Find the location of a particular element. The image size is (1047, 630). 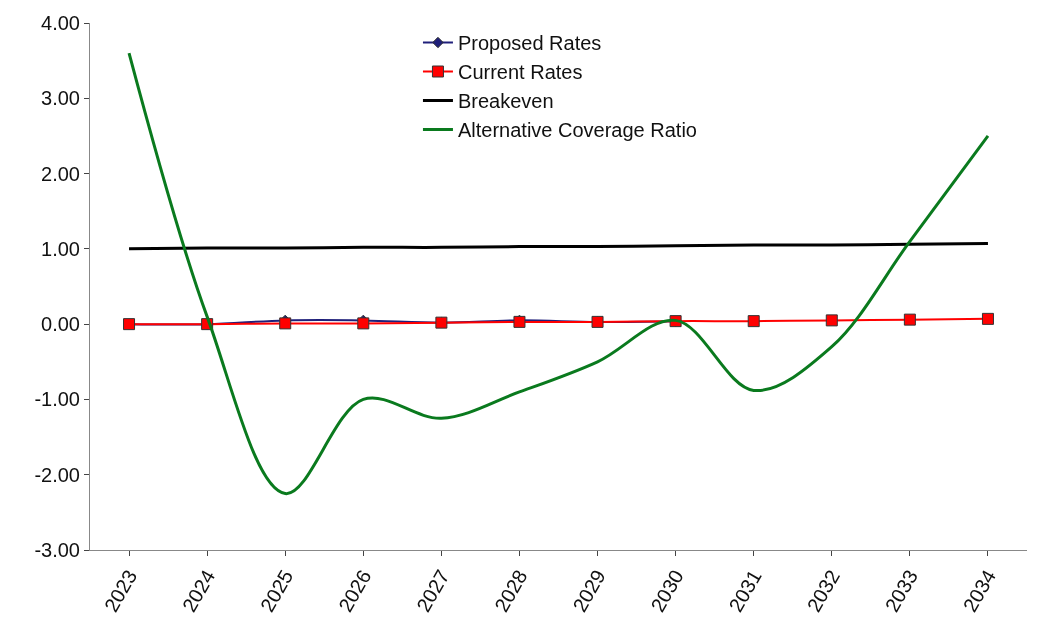

y-tick-label: 0.00 is located at coordinates (60, 324).